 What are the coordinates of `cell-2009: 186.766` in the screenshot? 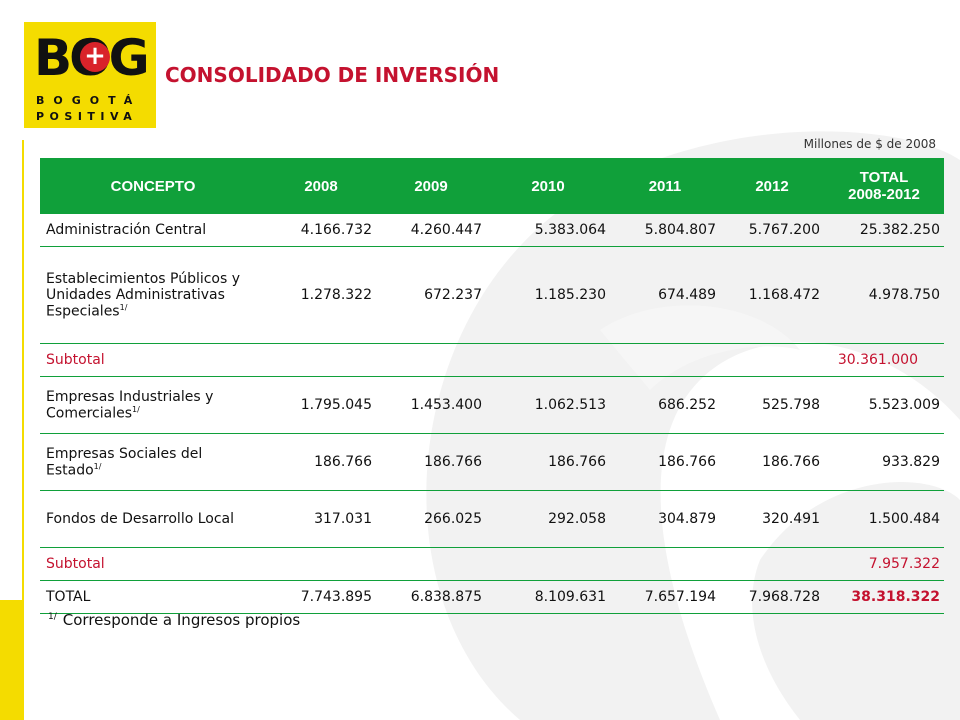 It's located at (431, 462).